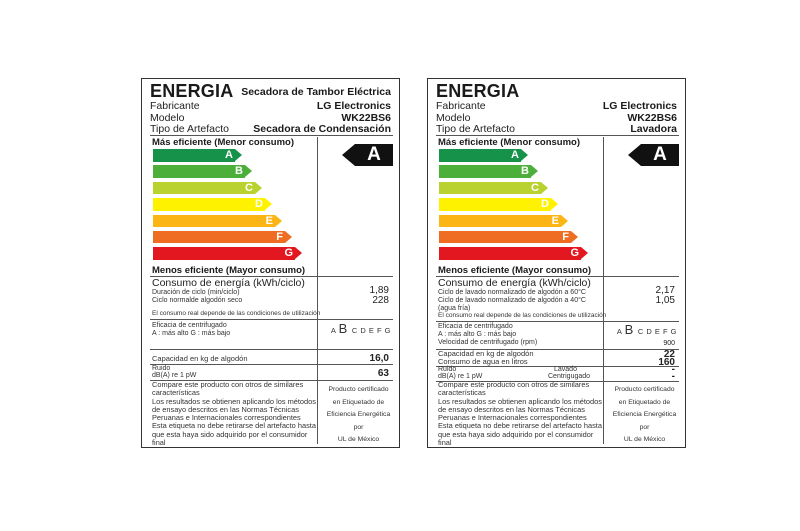 This screenshot has width=800, height=531. Describe the element at coordinates (569, 376) in the screenshot. I see `noise-spin-label: Centrigugado` at that location.